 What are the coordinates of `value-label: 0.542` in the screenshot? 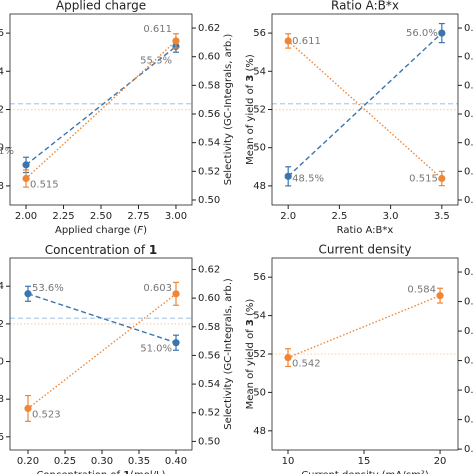 It's located at (306, 364).